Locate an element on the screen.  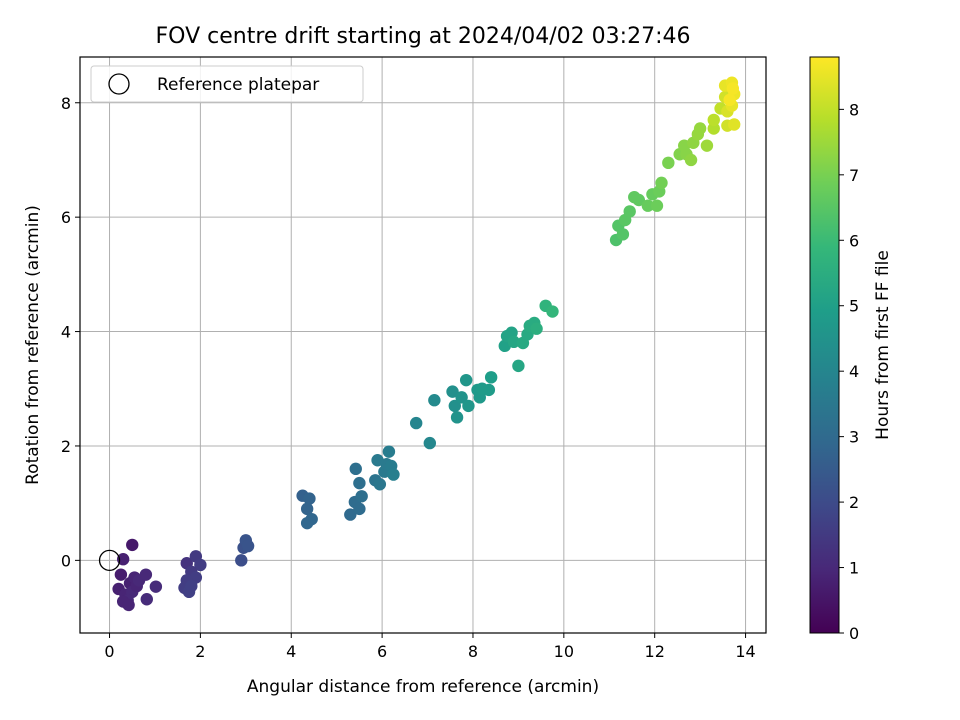
y-tick-label: 6 is located at coordinates (66, 217).